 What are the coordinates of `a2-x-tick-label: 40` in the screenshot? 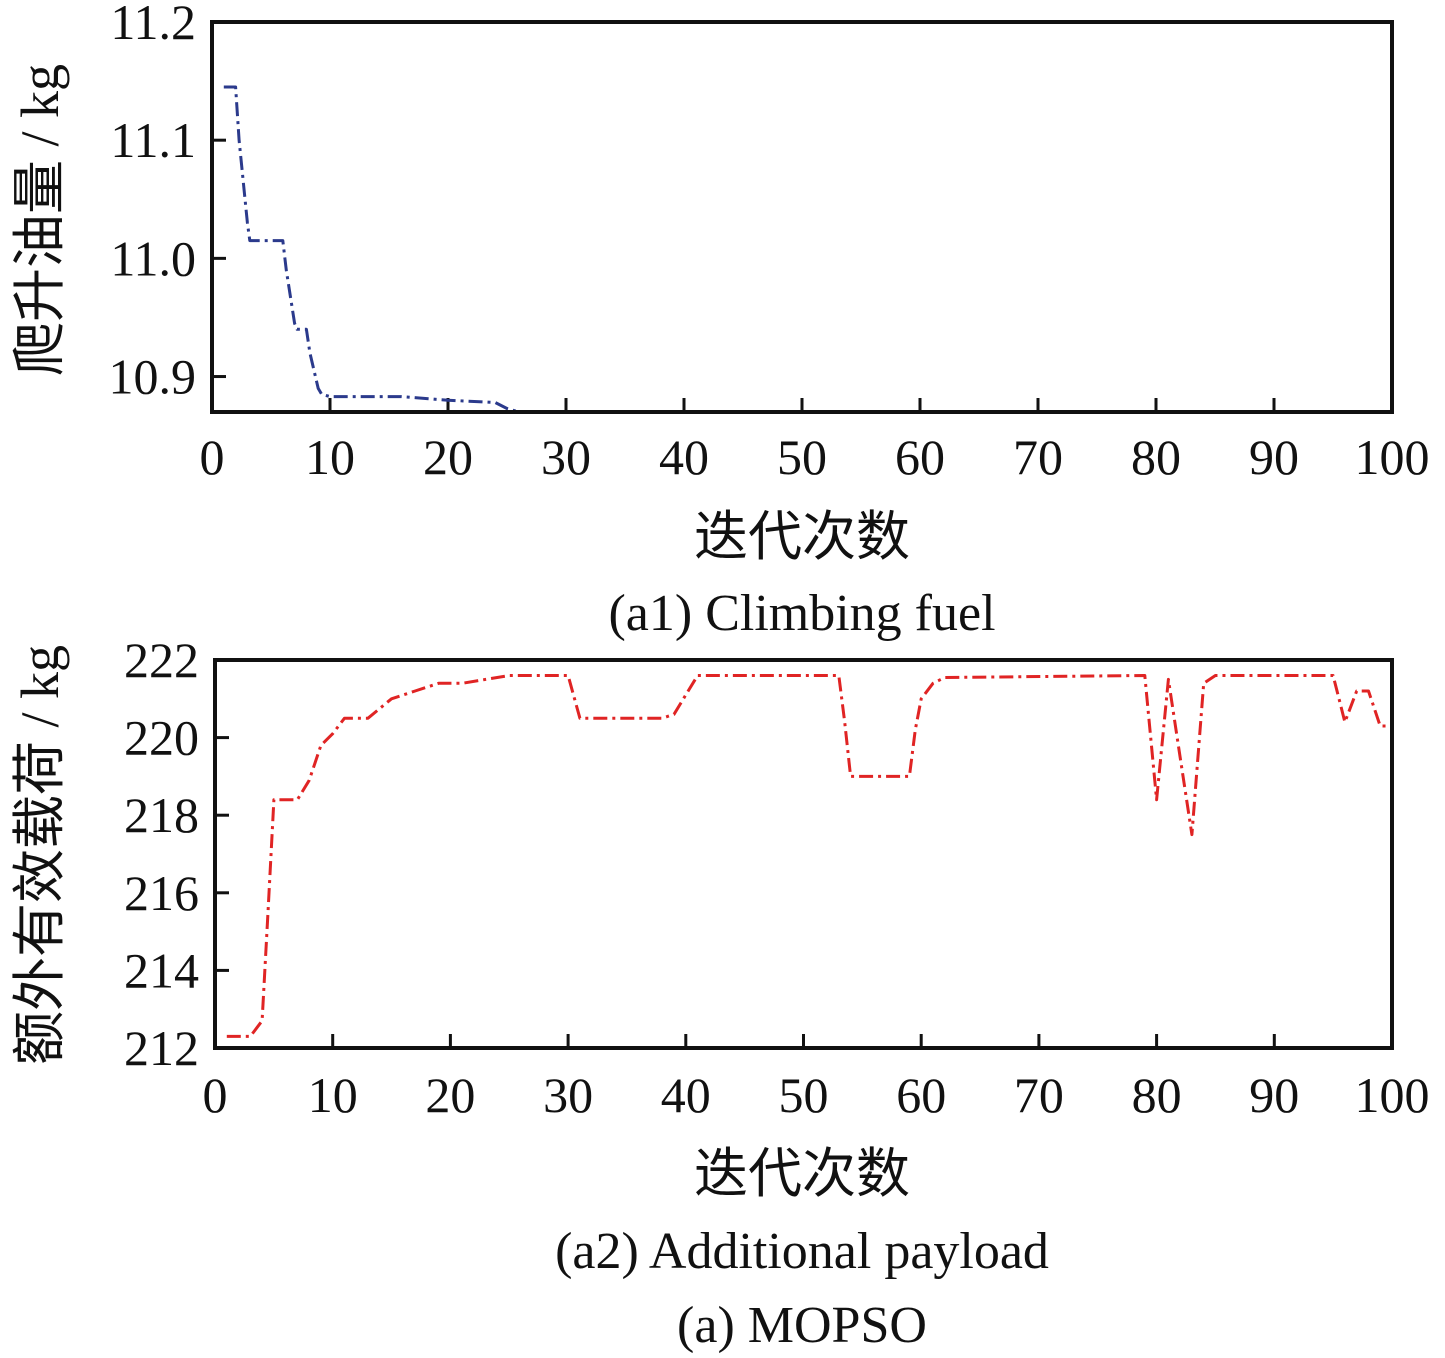 It's located at (686, 1095).